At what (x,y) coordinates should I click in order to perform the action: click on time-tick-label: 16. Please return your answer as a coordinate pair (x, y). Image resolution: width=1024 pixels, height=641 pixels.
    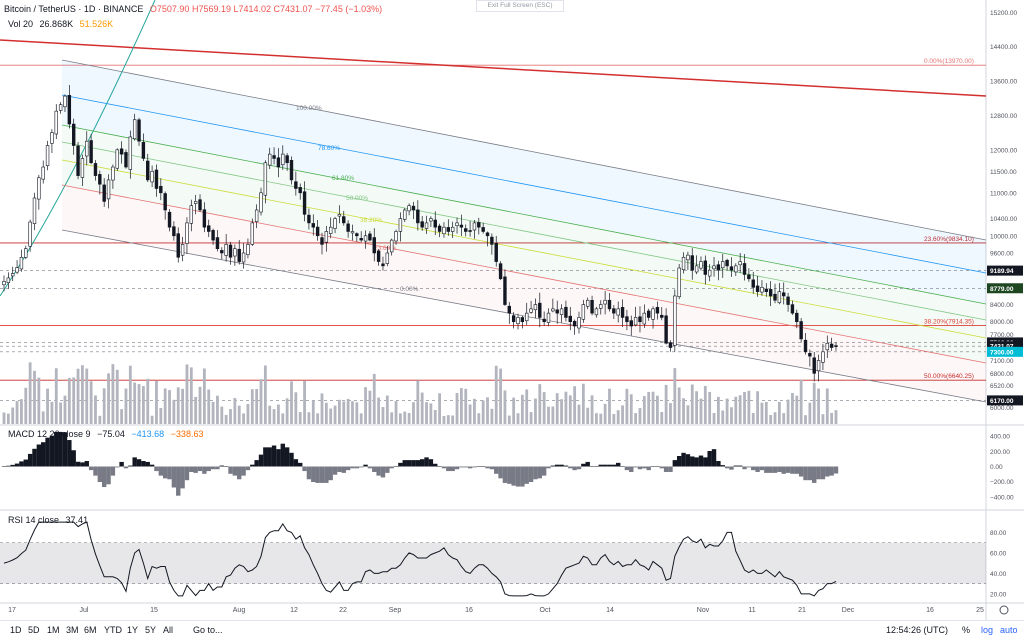
    Looking at the image, I should click on (930, 610).